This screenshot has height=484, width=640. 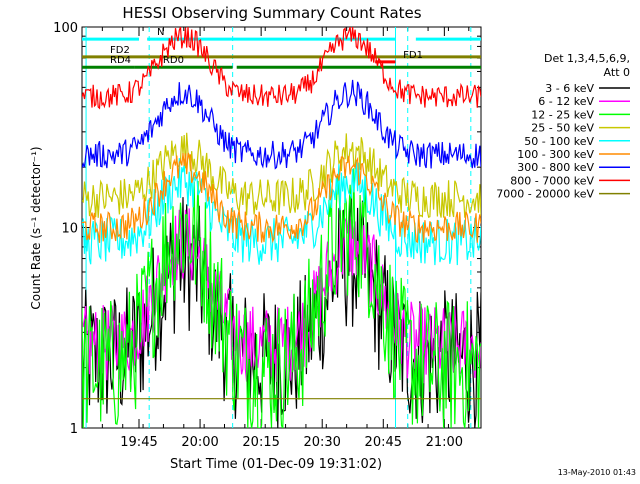 I want to click on flag-label-rd4: RD4, so click(x=120, y=60).